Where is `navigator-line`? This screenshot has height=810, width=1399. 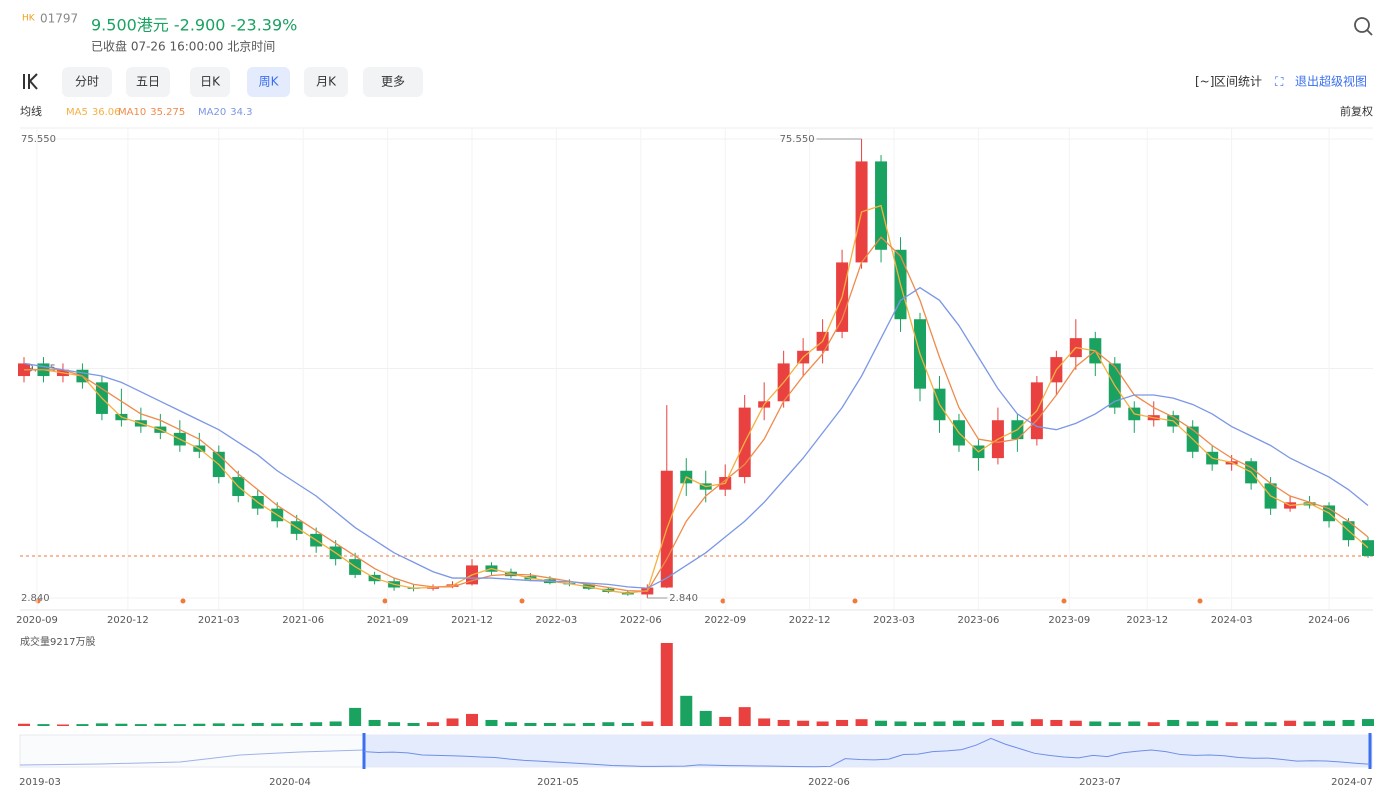
navigator-line is located at coordinates (867, 752).